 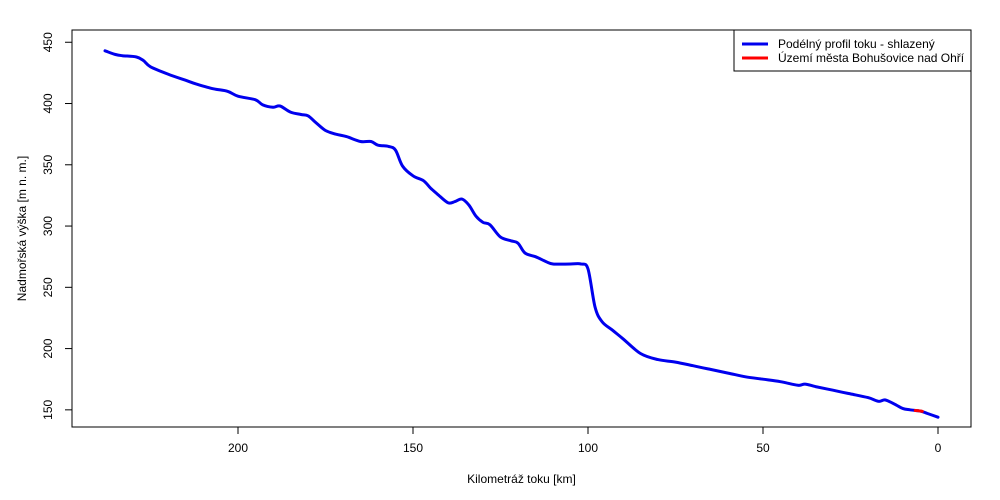 What do you see at coordinates (763, 448) in the screenshot?
I see `x-tick-label: 50` at bounding box center [763, 448].